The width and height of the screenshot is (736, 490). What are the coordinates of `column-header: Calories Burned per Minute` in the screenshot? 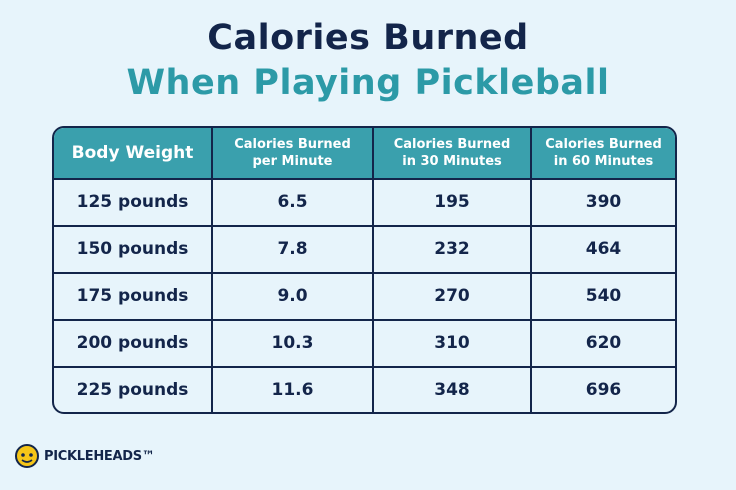 It's located at (292, 154).